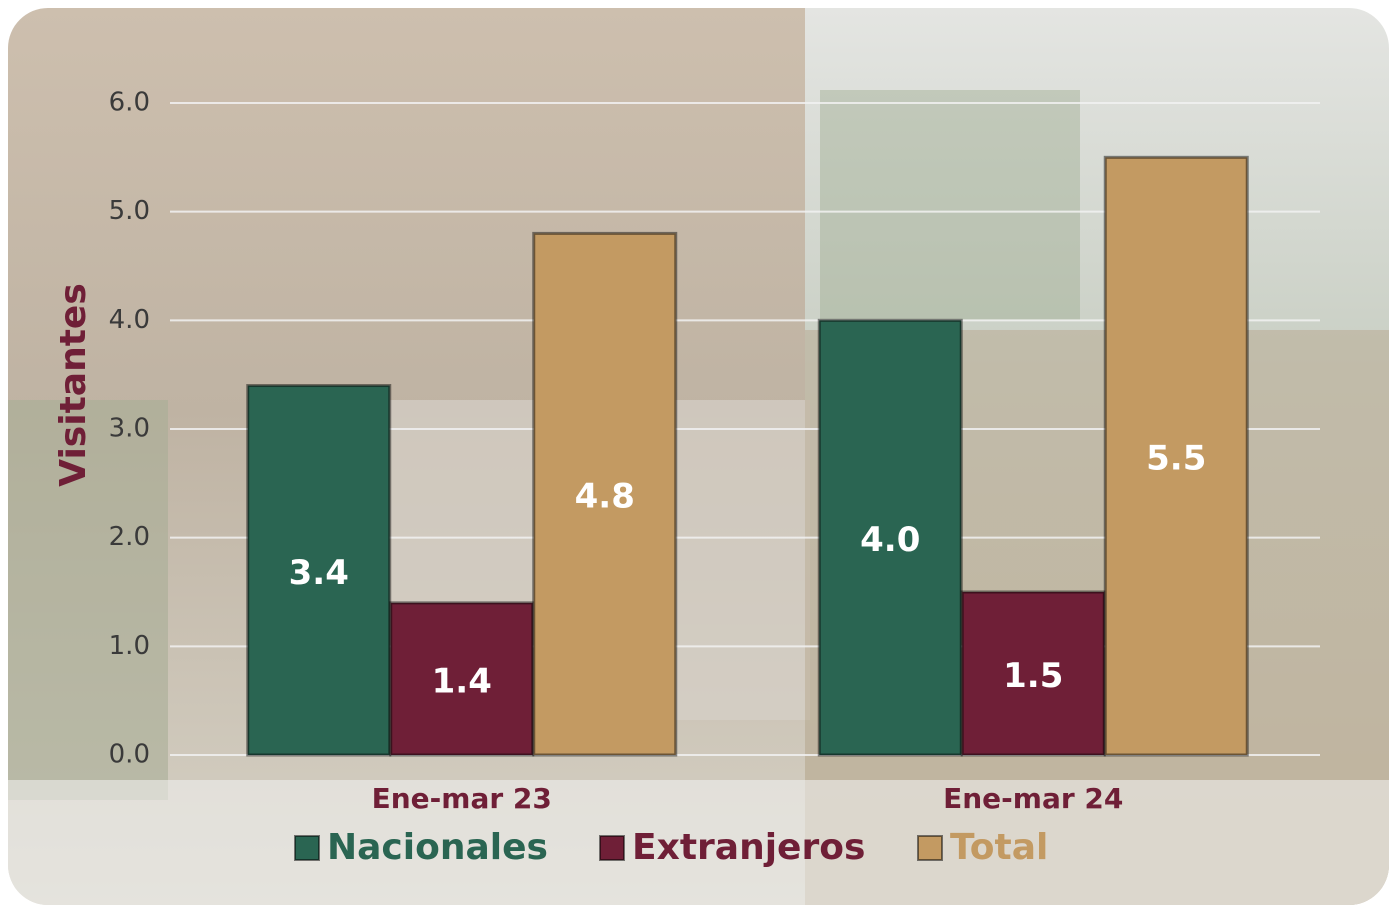 The width and height of the screenshot is (1397, 913). What do you see at coordinates (462, 798) in the screenshot?
I see `x-tick-label: Ene-mar 23` at bounding box center [462, 798].